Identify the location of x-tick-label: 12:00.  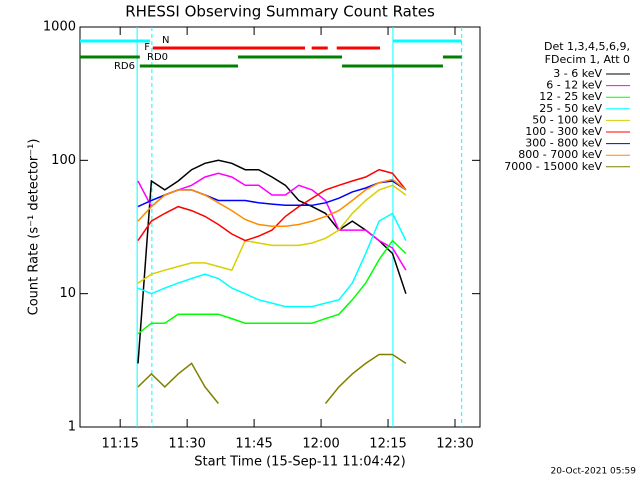
(320, 444).